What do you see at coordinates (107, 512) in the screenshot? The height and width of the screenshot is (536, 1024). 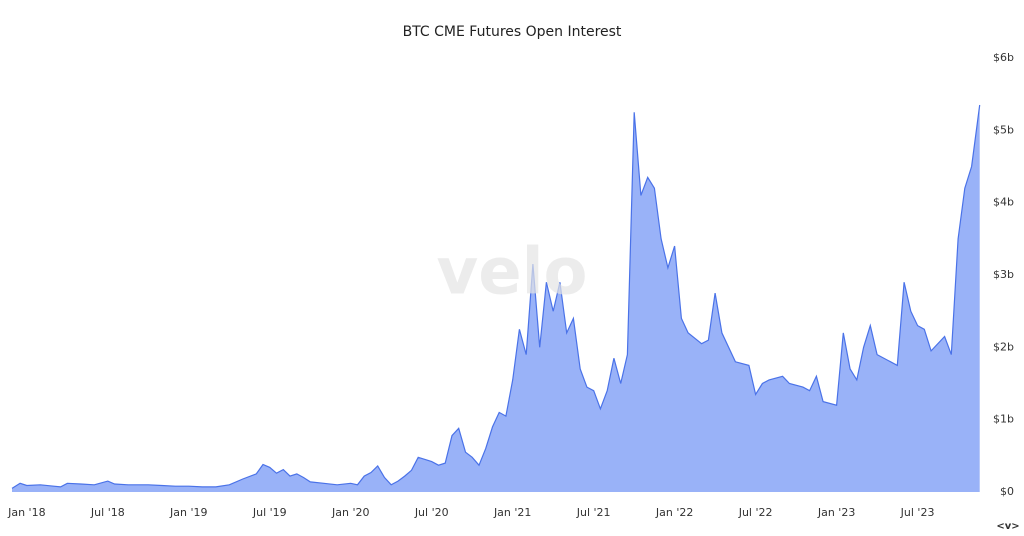 I see `x-tick-label: Jul '18` at bounding box center [107, 512].